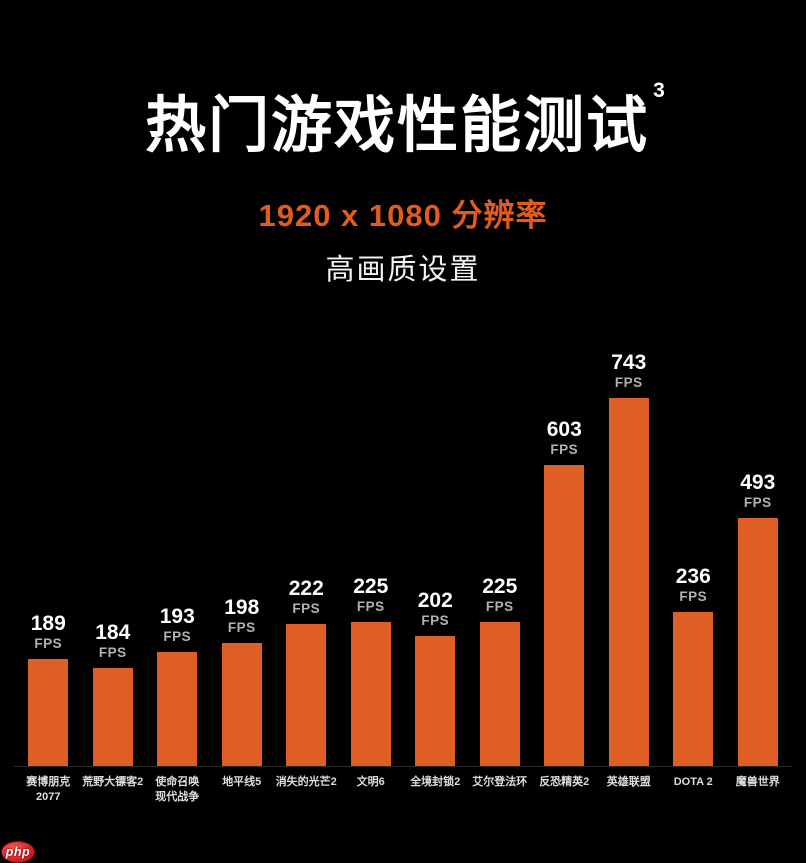 This screenshot has width=806, height=863. What do you see at coordinates (659, 90) in the screenshot?
I see `footnote-marker: 3` at bounding box center [659, 90].